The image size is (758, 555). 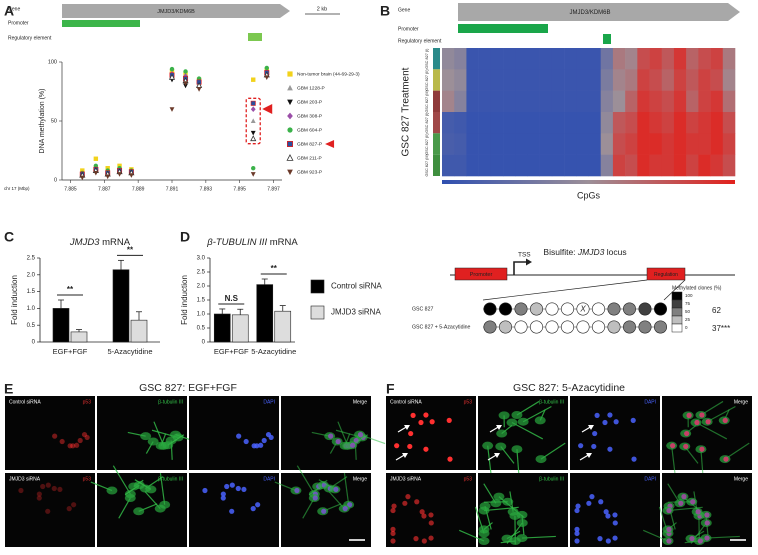 What do you see at coordinates (589, 13) in the screenshot?
I see `gene-name: JMJD3/KDM6B` at bounding box center [589, 13].